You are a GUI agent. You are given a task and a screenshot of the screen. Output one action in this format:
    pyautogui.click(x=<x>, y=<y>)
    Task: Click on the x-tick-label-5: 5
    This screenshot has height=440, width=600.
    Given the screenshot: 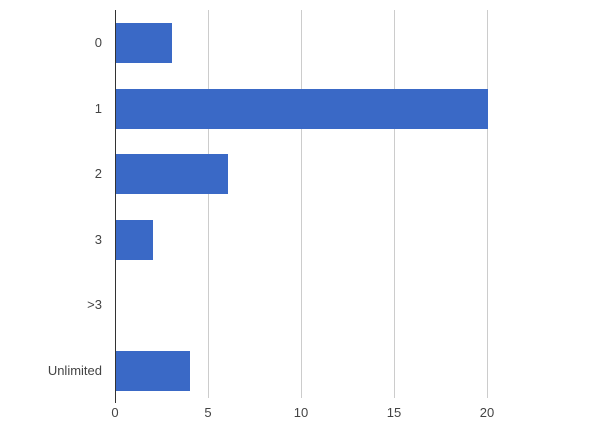 What is the action you would take?
    pyautogui.click(x=208, y=412)
    